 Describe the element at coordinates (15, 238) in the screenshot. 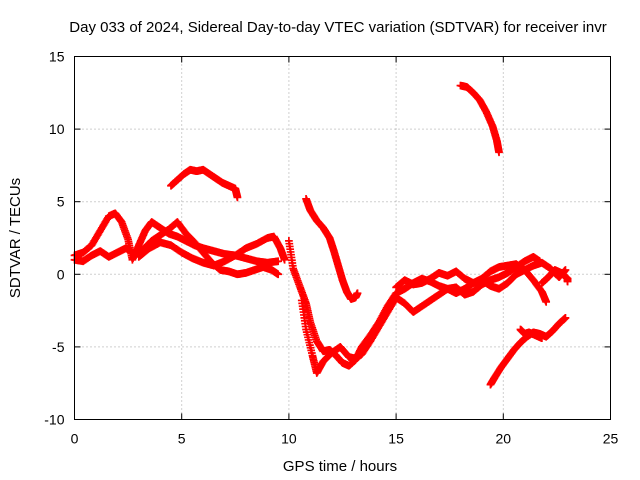

I see `y-axis-label: SDTVAR / TECUs` at that location.